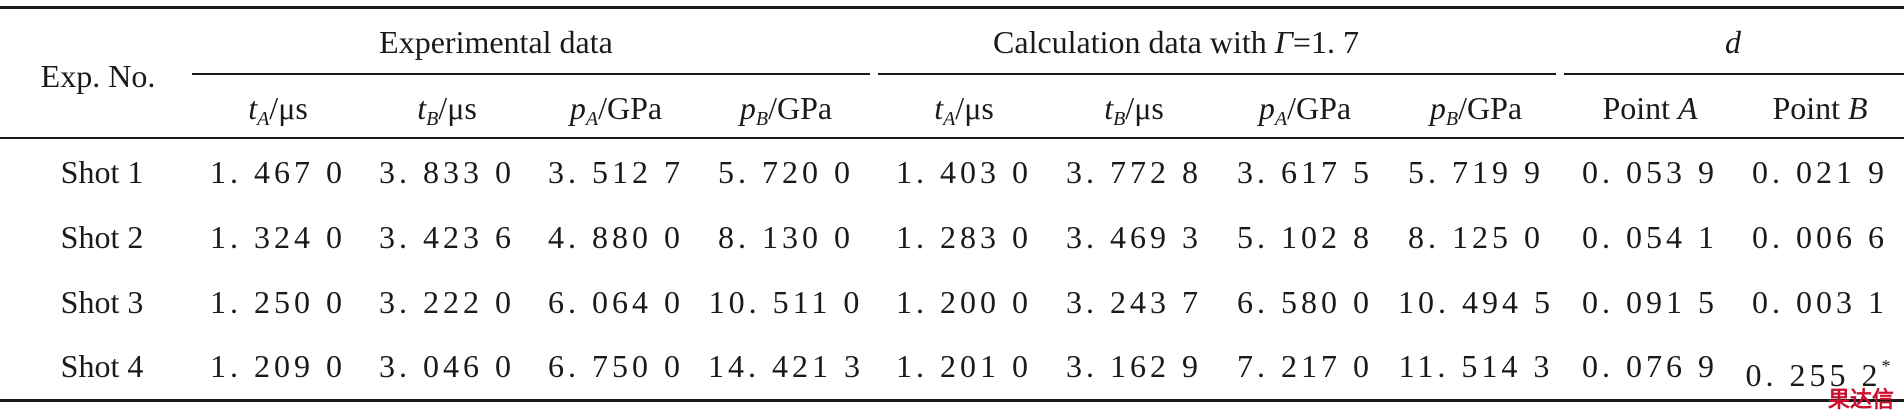 This screenshot has height=416, width=1904. I want to click on table-cell: 8. 130 0, so click(786, 237).